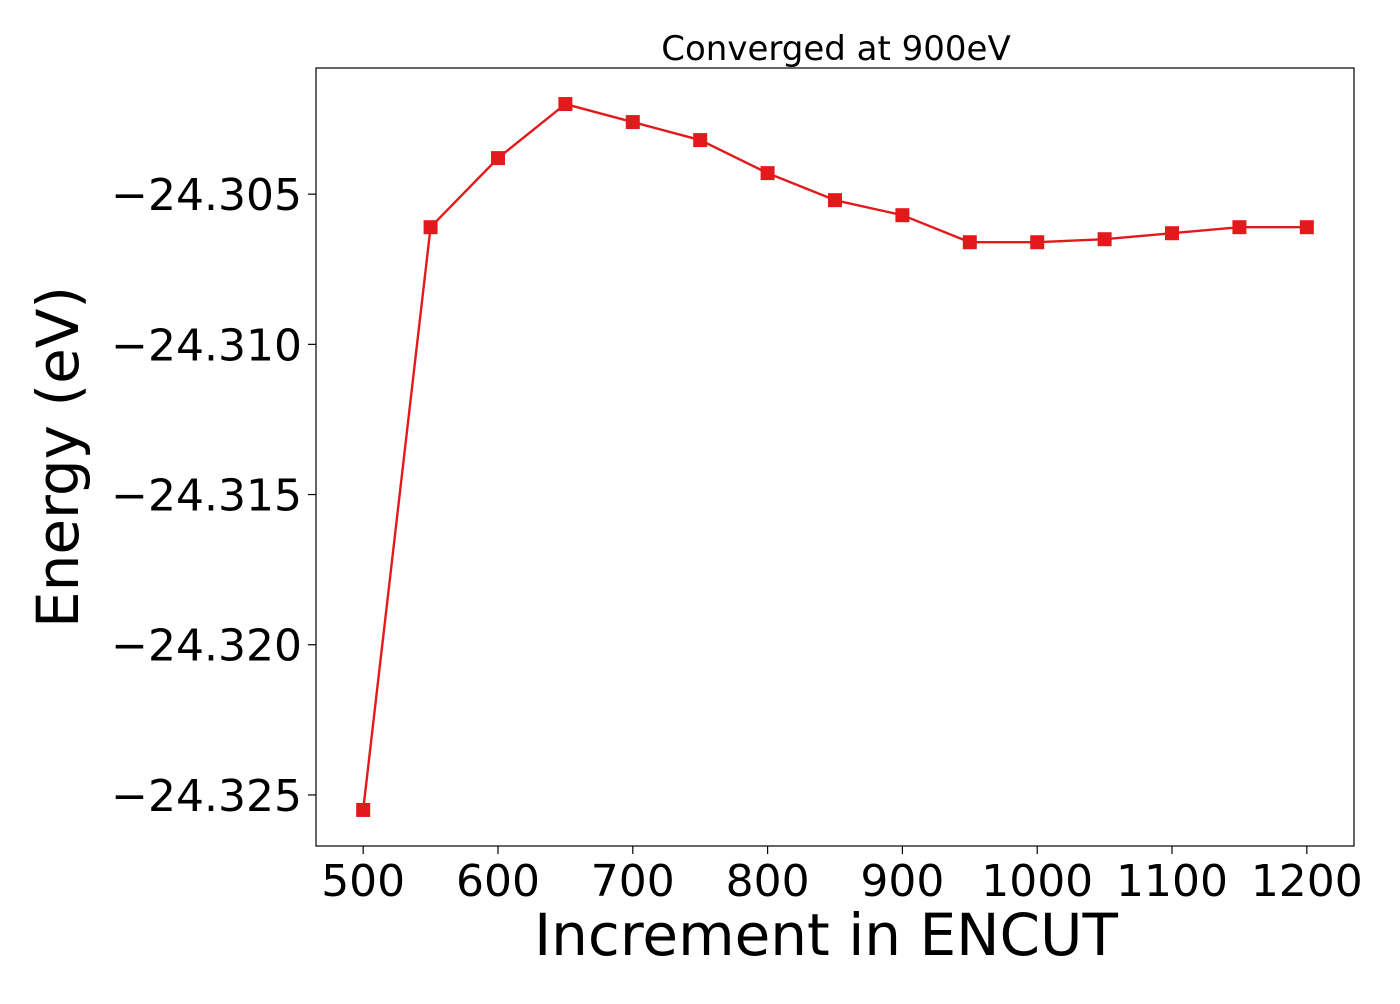  Describe the element at coordinates (206, 195) in the screenshot. I see `y-tick-label: −24.305` at that location.